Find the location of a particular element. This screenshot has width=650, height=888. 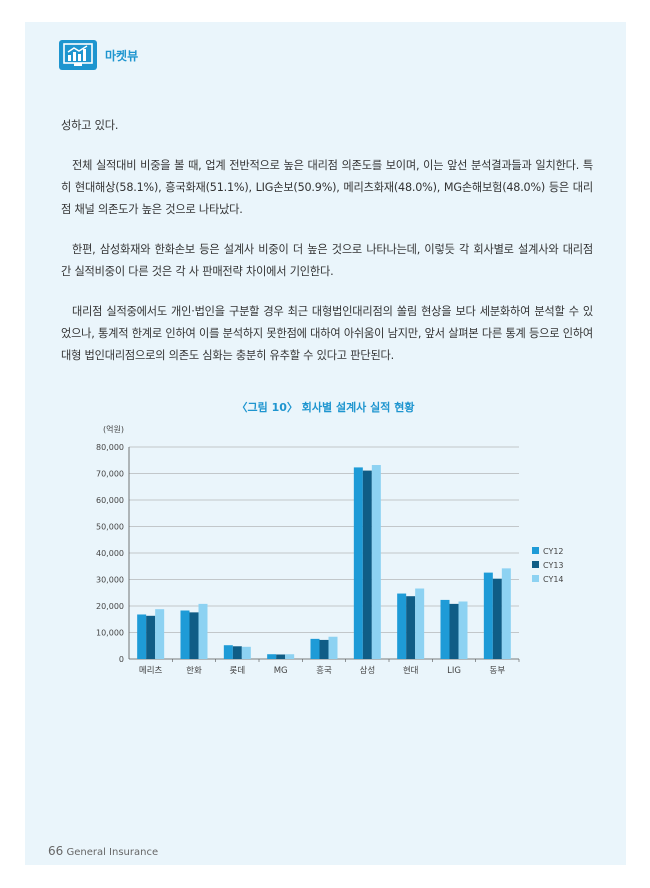

x-tick-label: MG is located at coordinates (281, 671).